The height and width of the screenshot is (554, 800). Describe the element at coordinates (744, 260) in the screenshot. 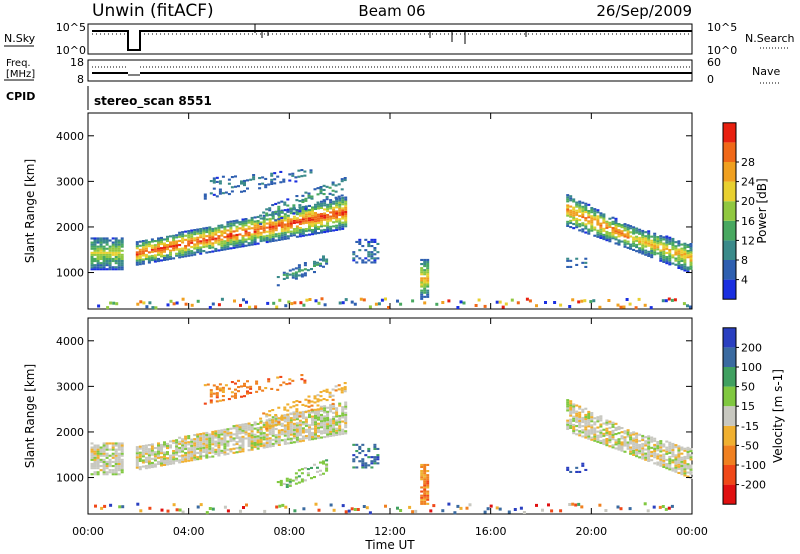

I see `colorbar-tick-label: 8` at that location.